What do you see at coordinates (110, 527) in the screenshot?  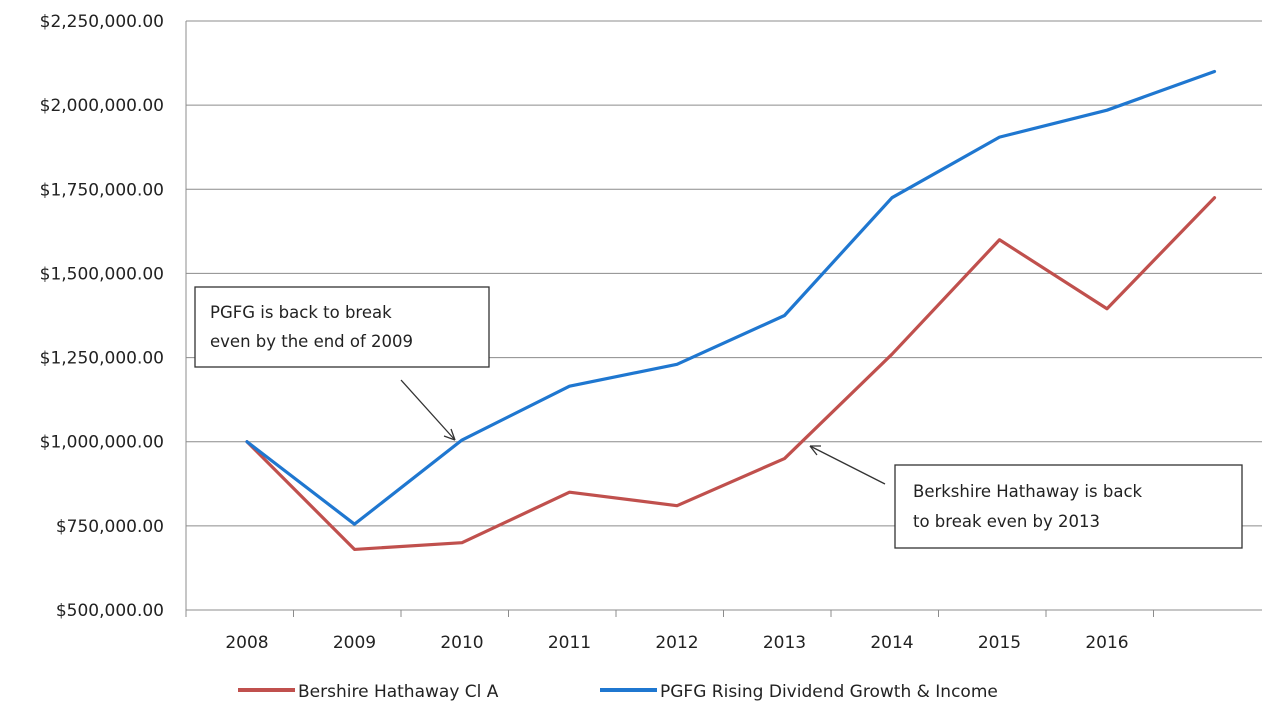 I see `y-tick-label: $750,000.00` at bounding box center [110, 527].